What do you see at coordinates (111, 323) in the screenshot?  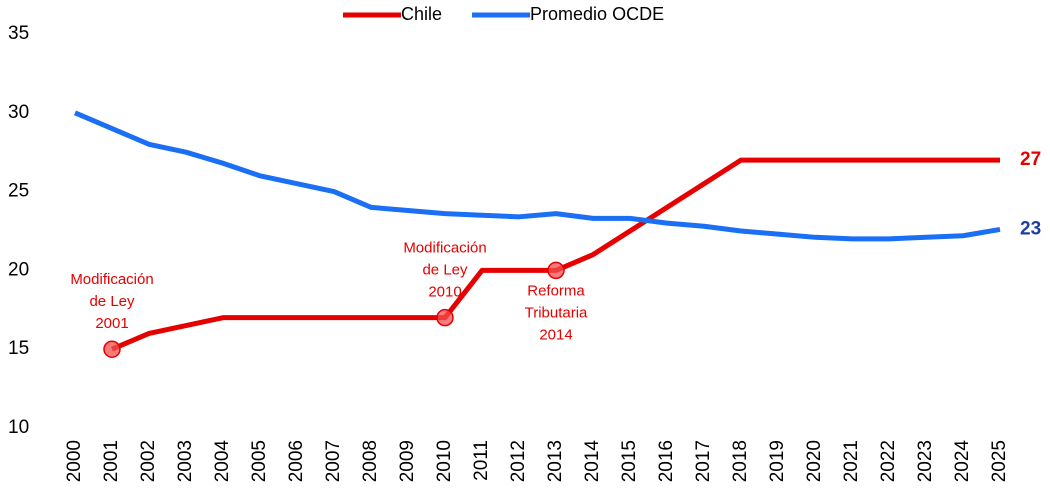 I see `annotation-text: 2001` at bounding box center [111, 323].